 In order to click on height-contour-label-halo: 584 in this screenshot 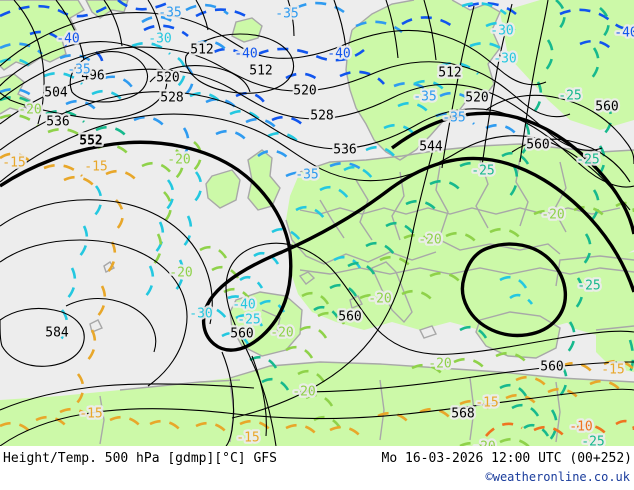, I will do `click(57, 333)`.